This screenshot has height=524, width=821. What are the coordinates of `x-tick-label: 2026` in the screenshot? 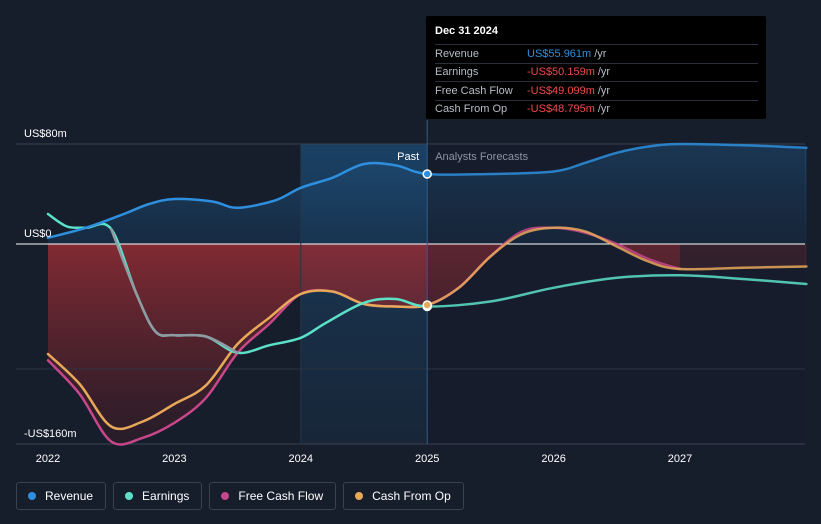 It's located at (553, 459).